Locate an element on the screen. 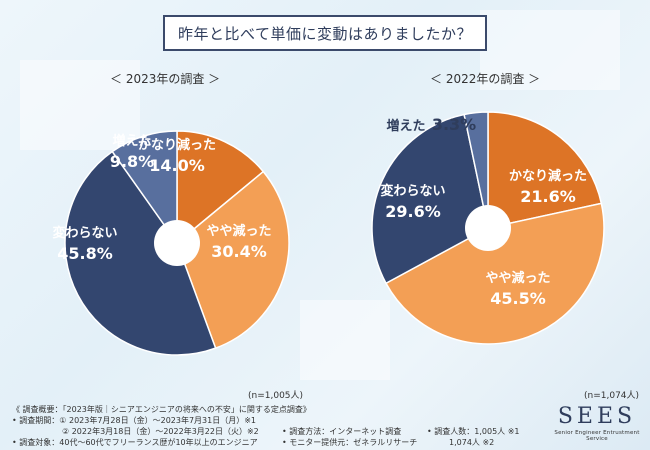 The image size is (650, 450). sees-logo: SEES Senior Engineer Entrustment Service is located at coordinates (597, 423).